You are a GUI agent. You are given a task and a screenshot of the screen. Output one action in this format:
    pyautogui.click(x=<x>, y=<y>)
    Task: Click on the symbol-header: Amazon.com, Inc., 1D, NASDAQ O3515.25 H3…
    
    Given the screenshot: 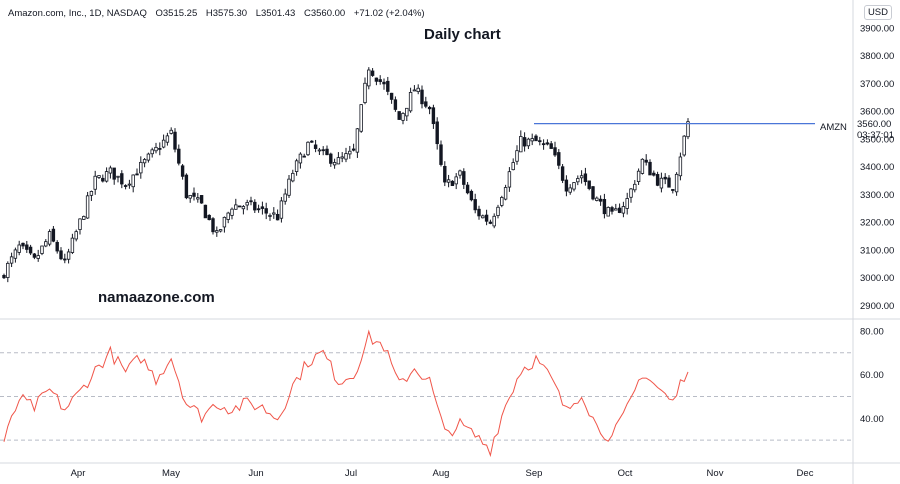 What is the action you would take?
    pyautogui.click(x=219, y=13)
    